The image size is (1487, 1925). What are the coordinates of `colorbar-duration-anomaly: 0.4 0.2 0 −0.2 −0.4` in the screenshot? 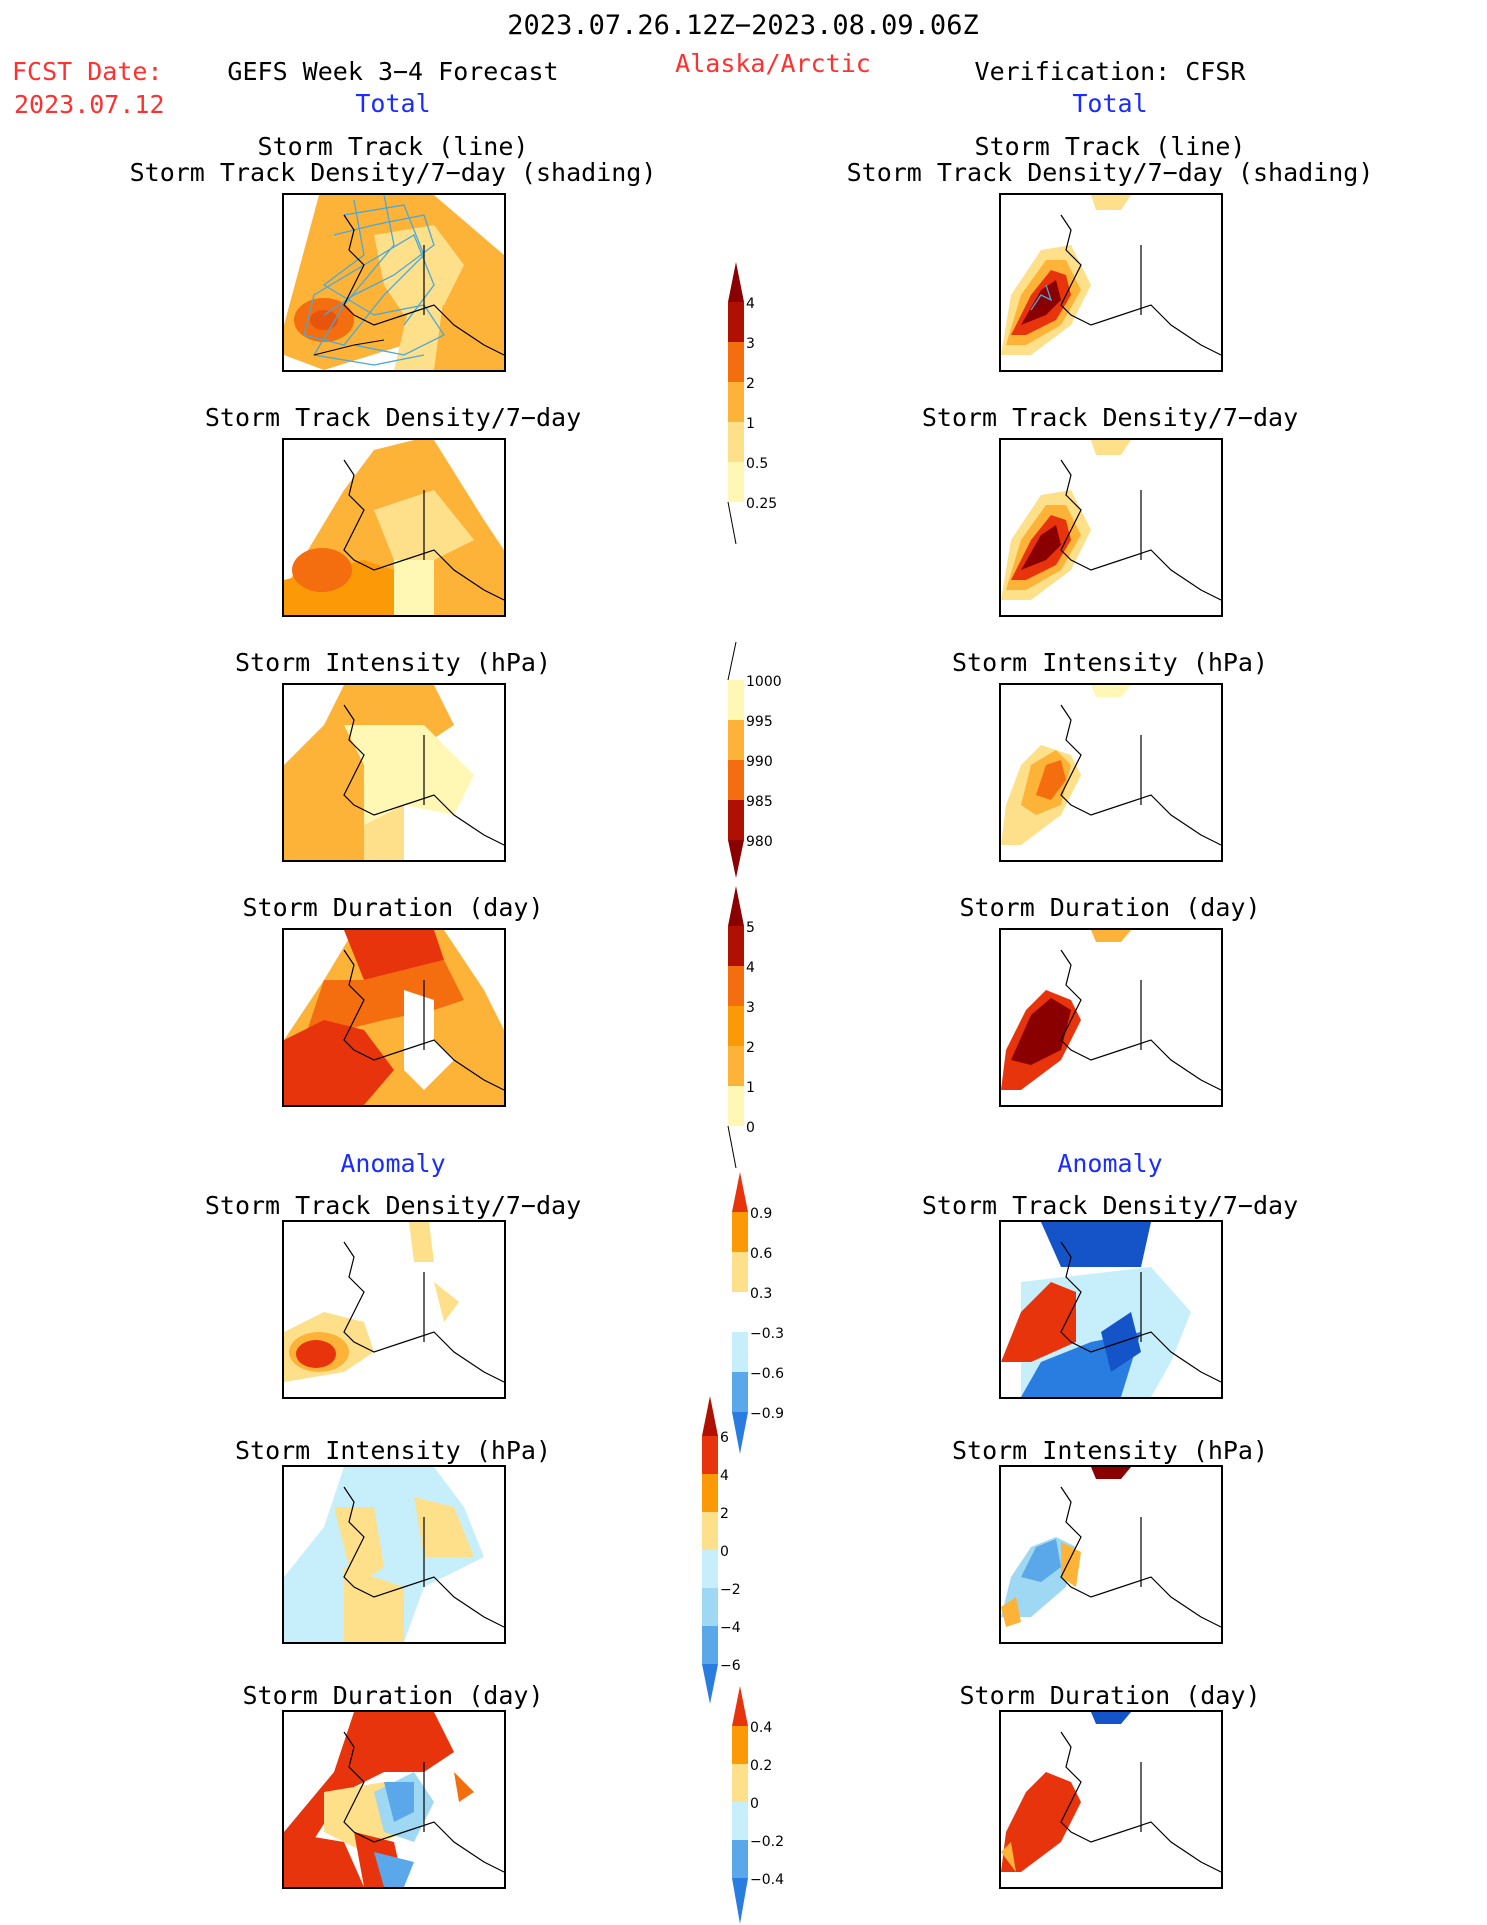 It's located at (758, 1805).